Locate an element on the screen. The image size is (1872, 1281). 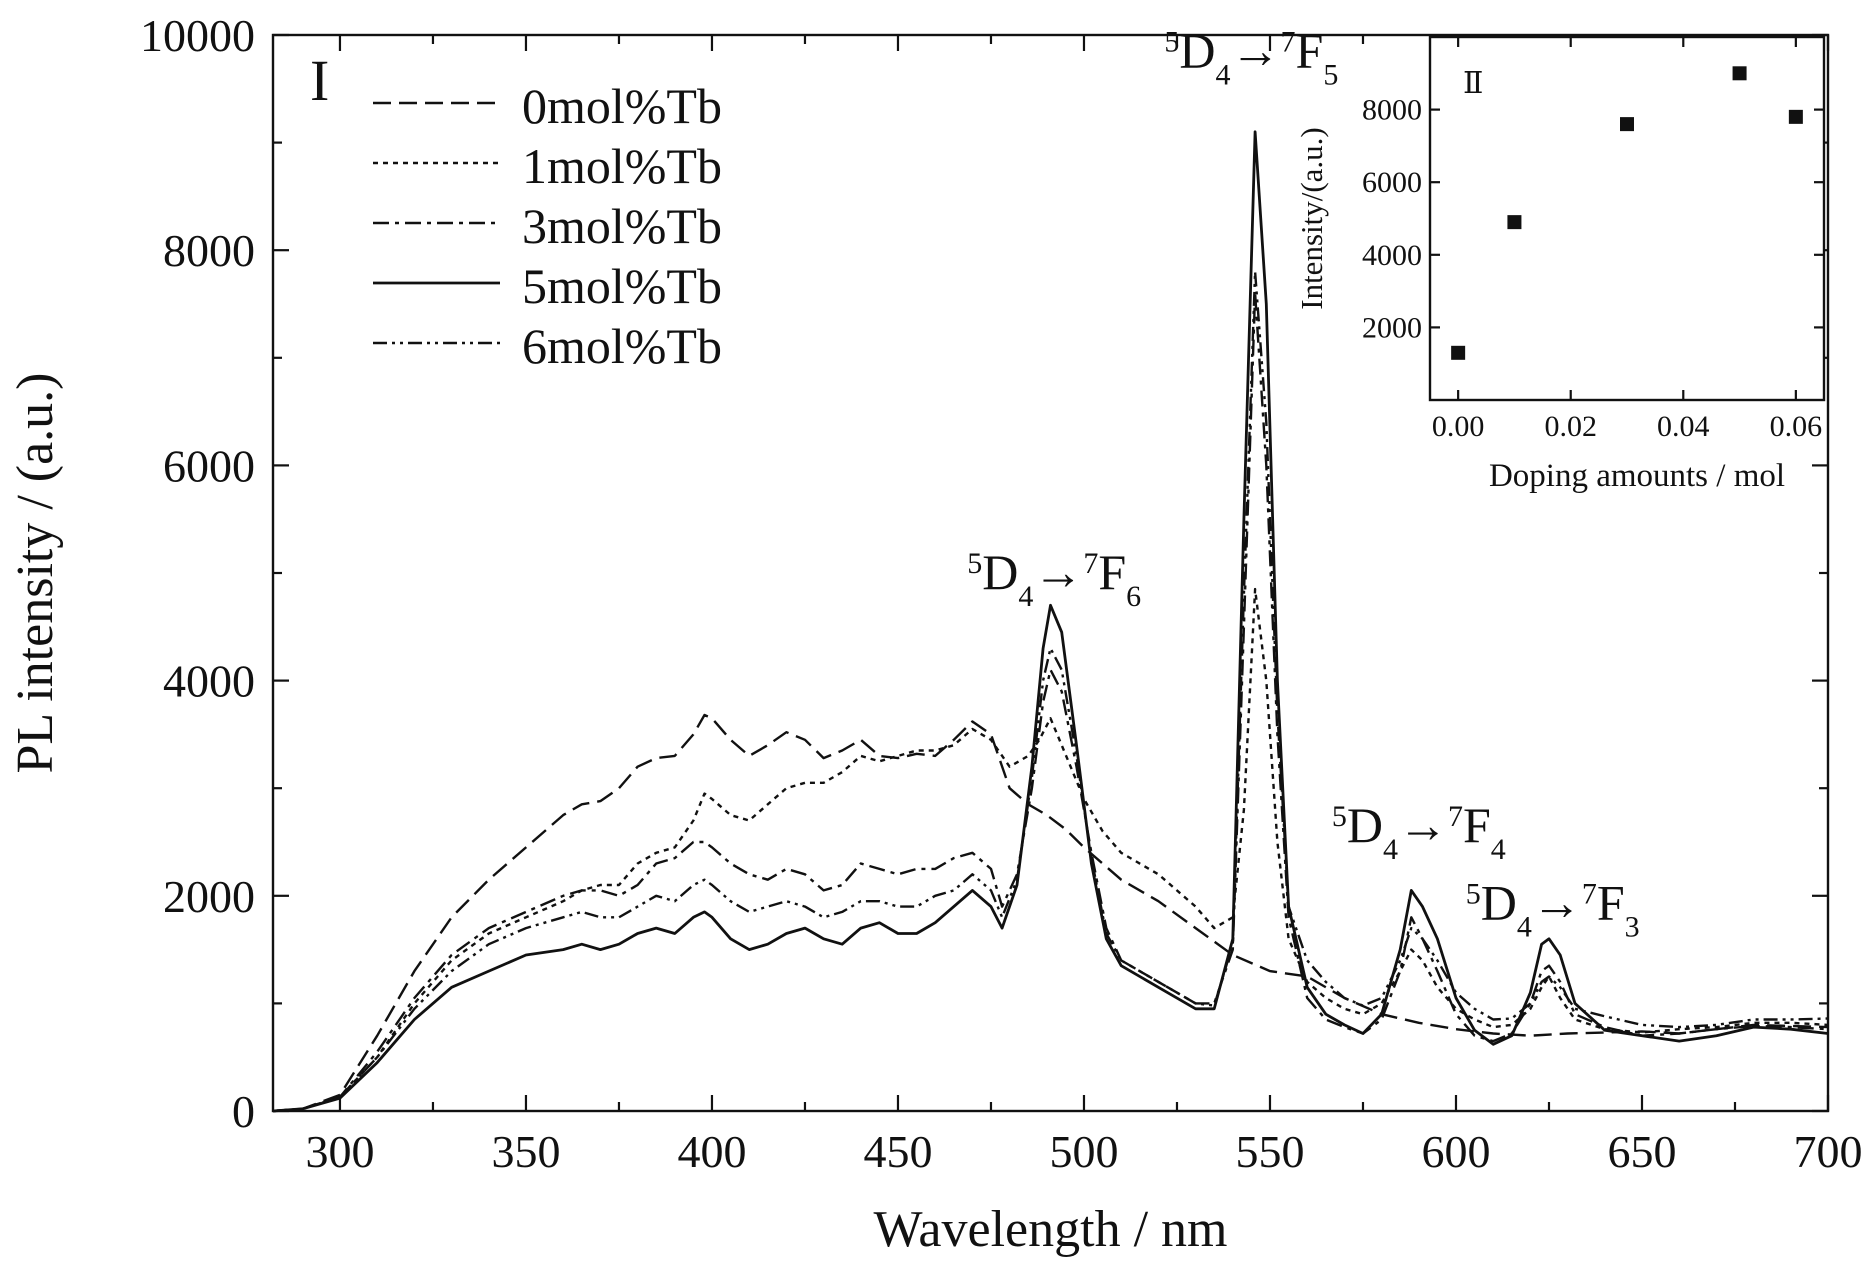
annotation-0: 5D4→7F5 is located at coordinates (1251, 56).